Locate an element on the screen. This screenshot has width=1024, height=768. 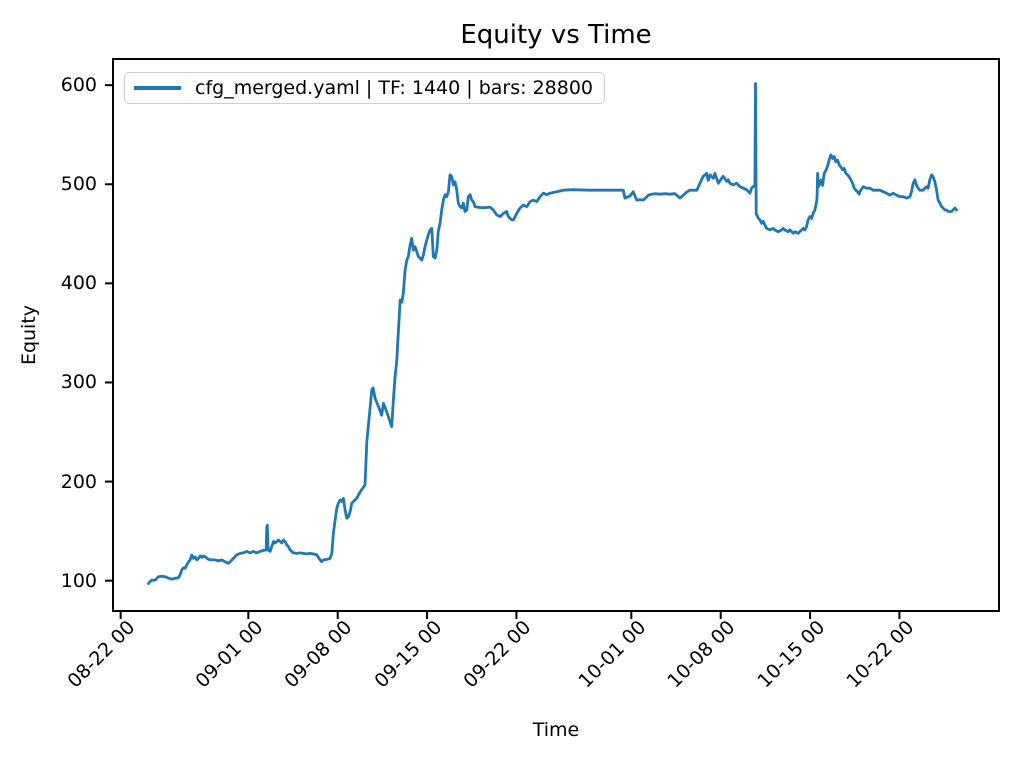
y-tick-label: 500 is located at coordinates (78, 184).